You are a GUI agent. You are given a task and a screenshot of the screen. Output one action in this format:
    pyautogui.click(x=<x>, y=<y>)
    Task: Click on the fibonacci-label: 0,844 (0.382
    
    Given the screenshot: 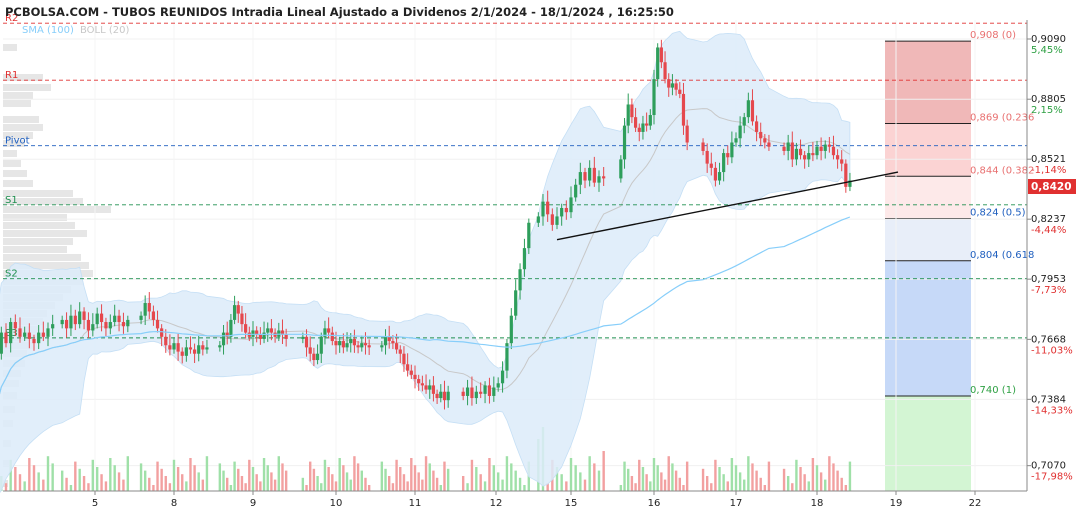 What is the action you would take?
    pyautogui.click(x=1002, y=170)
    